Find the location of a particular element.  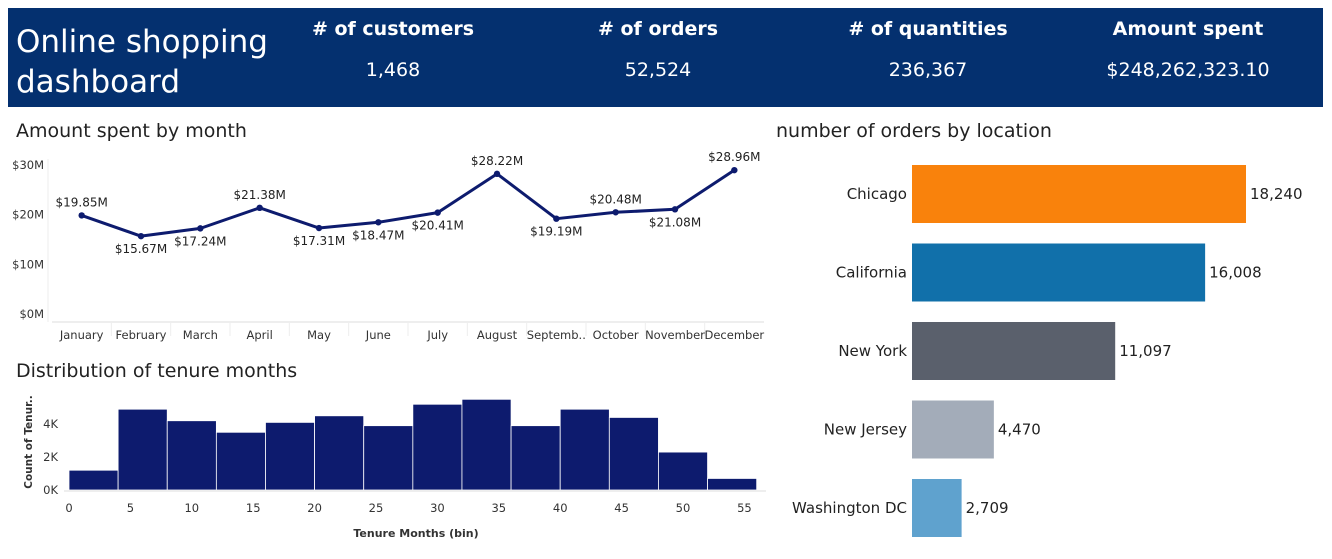

bar-value-label: 18,240 is located at coordinates (1276, 194).